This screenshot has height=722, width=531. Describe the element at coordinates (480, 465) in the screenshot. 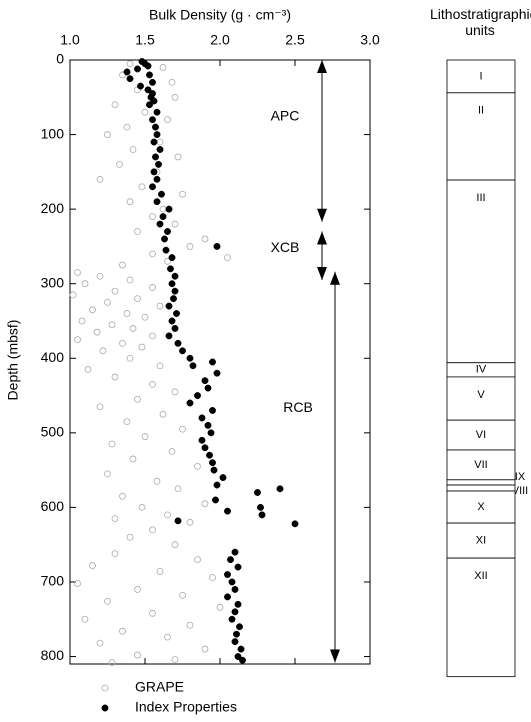

I see `unit-label: VII` at that location.